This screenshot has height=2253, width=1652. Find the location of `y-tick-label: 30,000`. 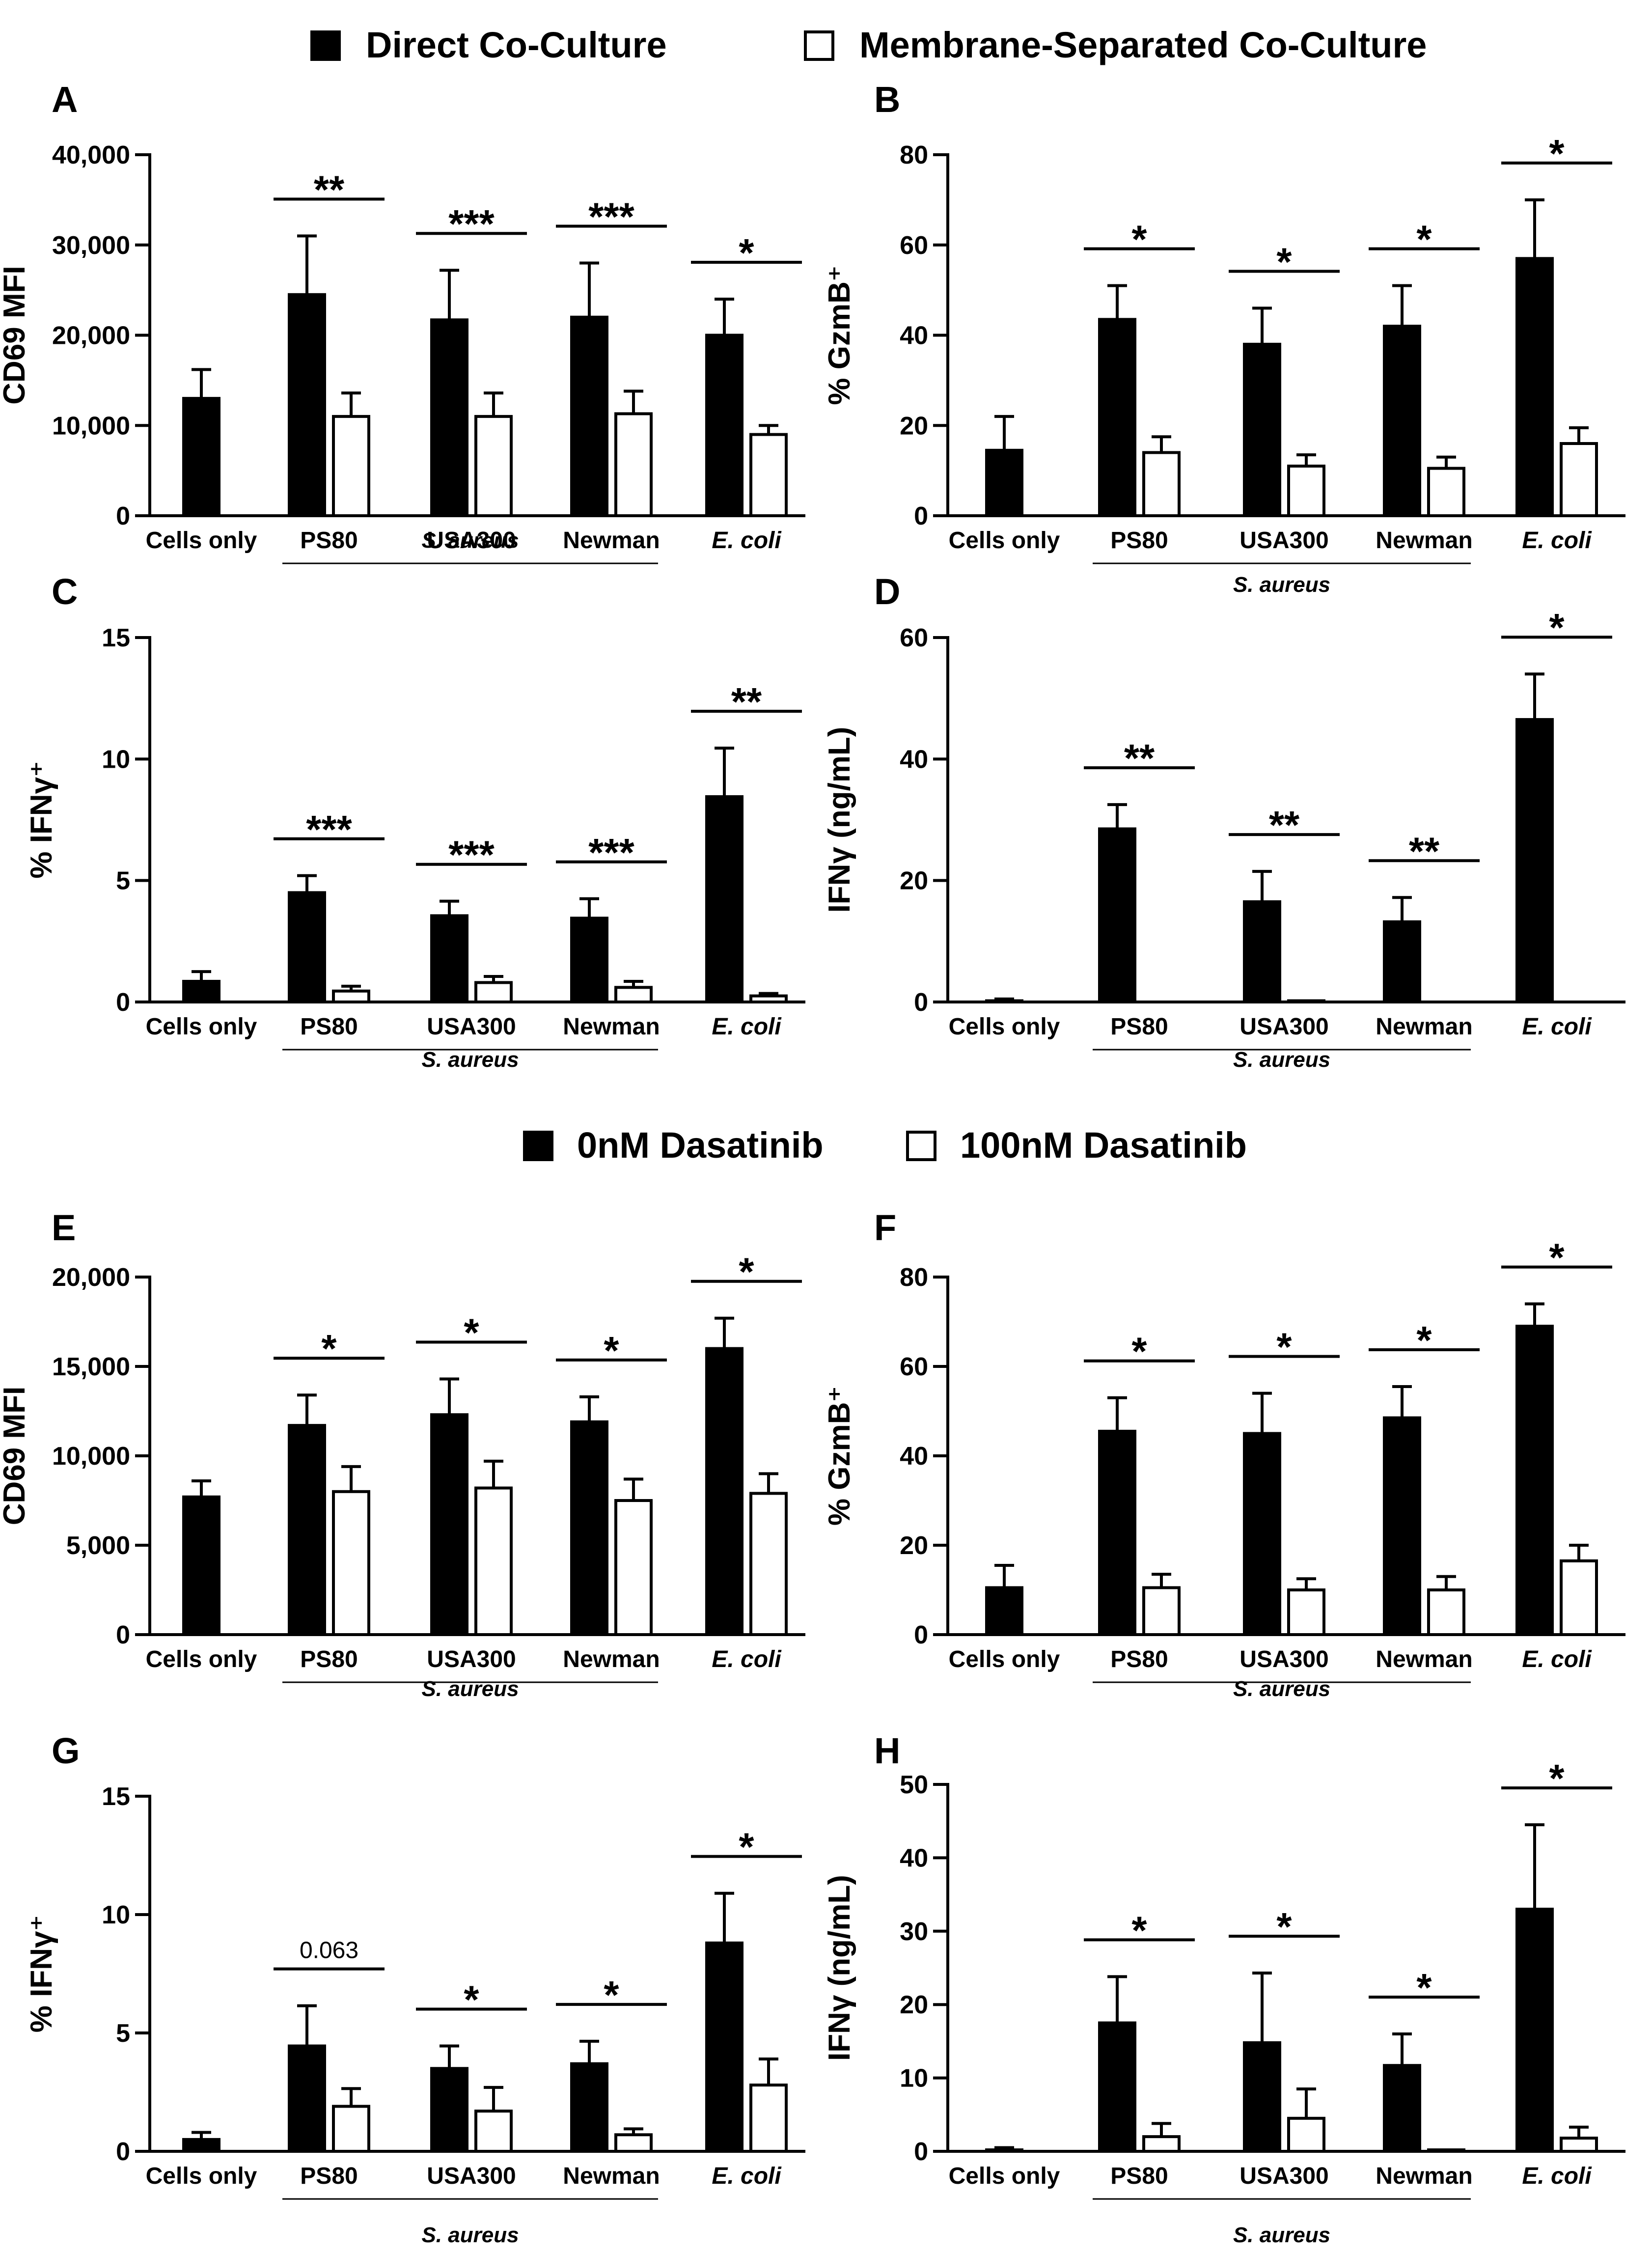

y-tick-label: 30,000 is located at coordinates (91, 245).